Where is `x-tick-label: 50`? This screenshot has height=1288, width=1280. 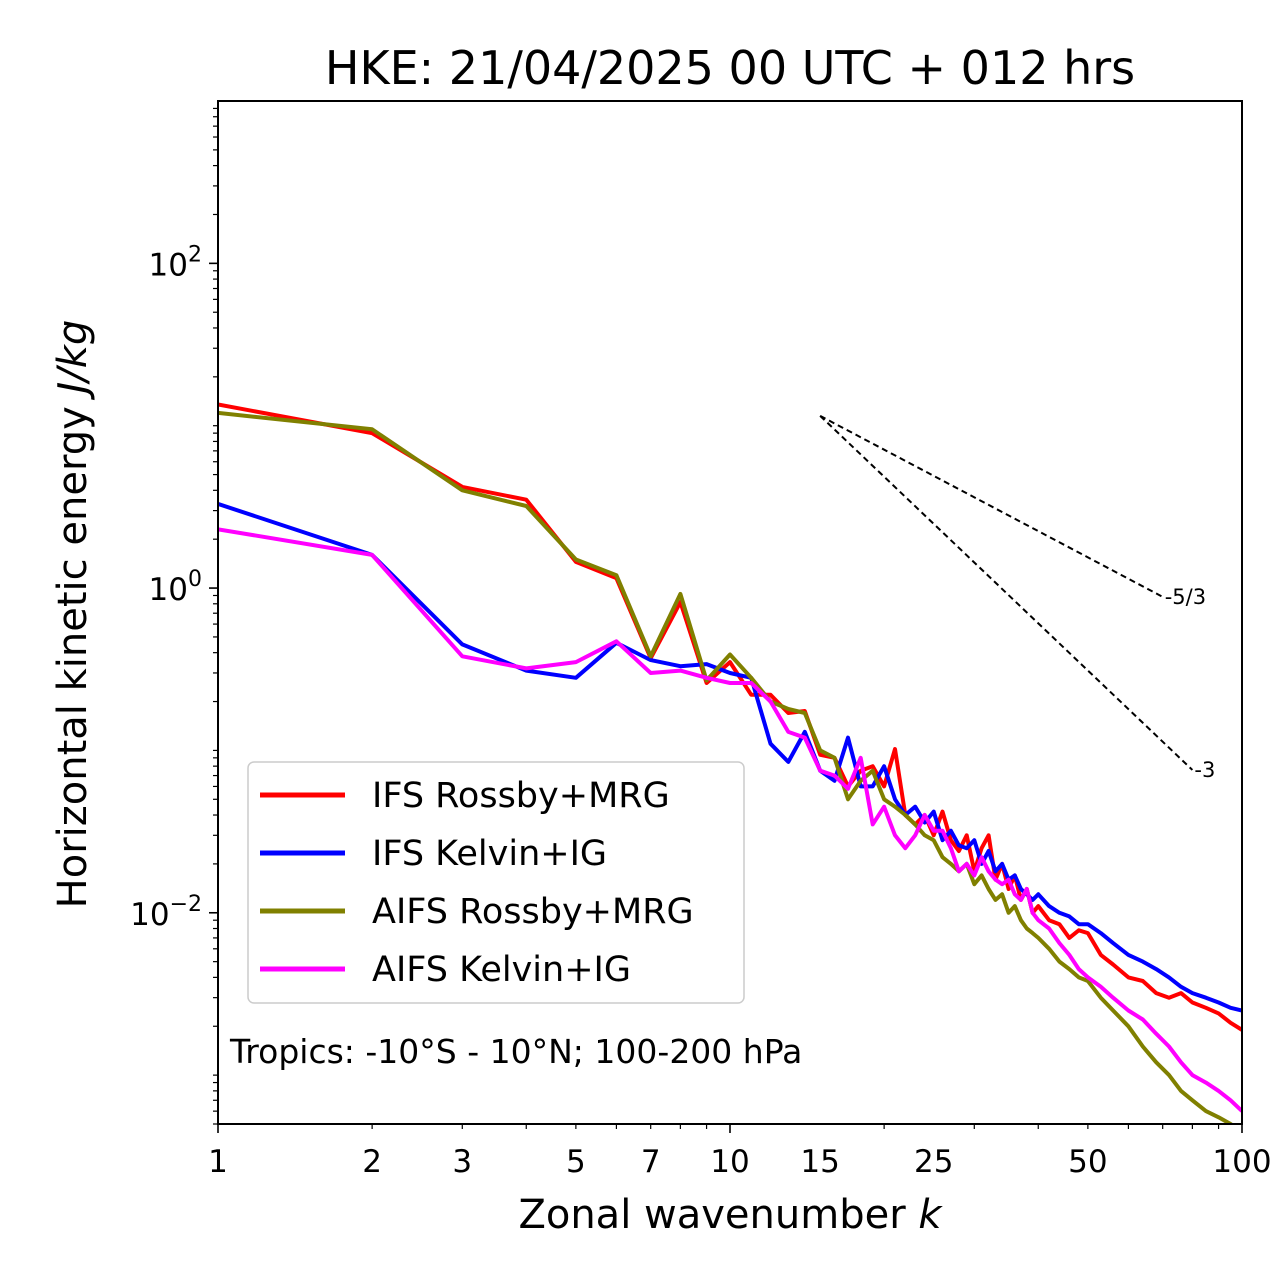
x-tick-label: 50 is located at coordinates (1087, 1162).